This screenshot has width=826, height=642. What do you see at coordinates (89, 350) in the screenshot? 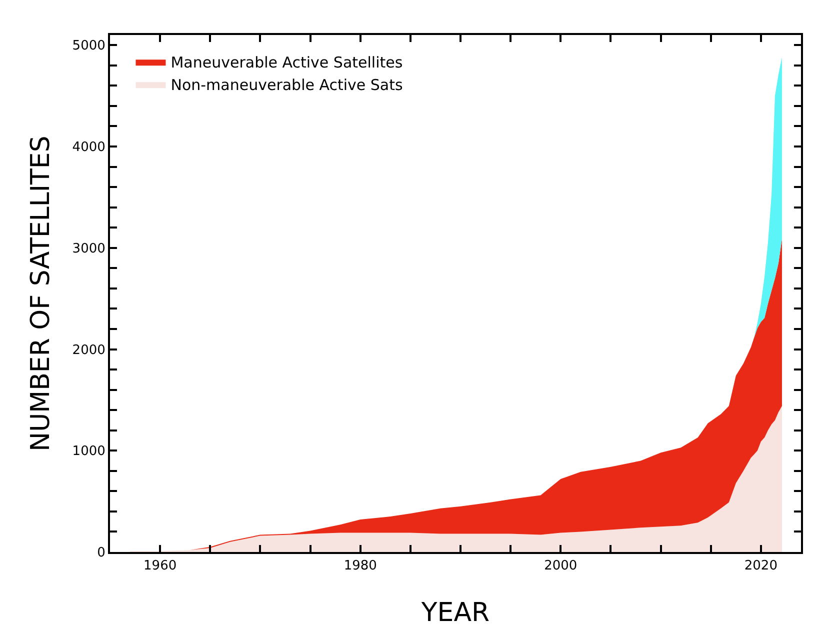
I see `y-tick-label: 2000` at bounding box center [89, 350].